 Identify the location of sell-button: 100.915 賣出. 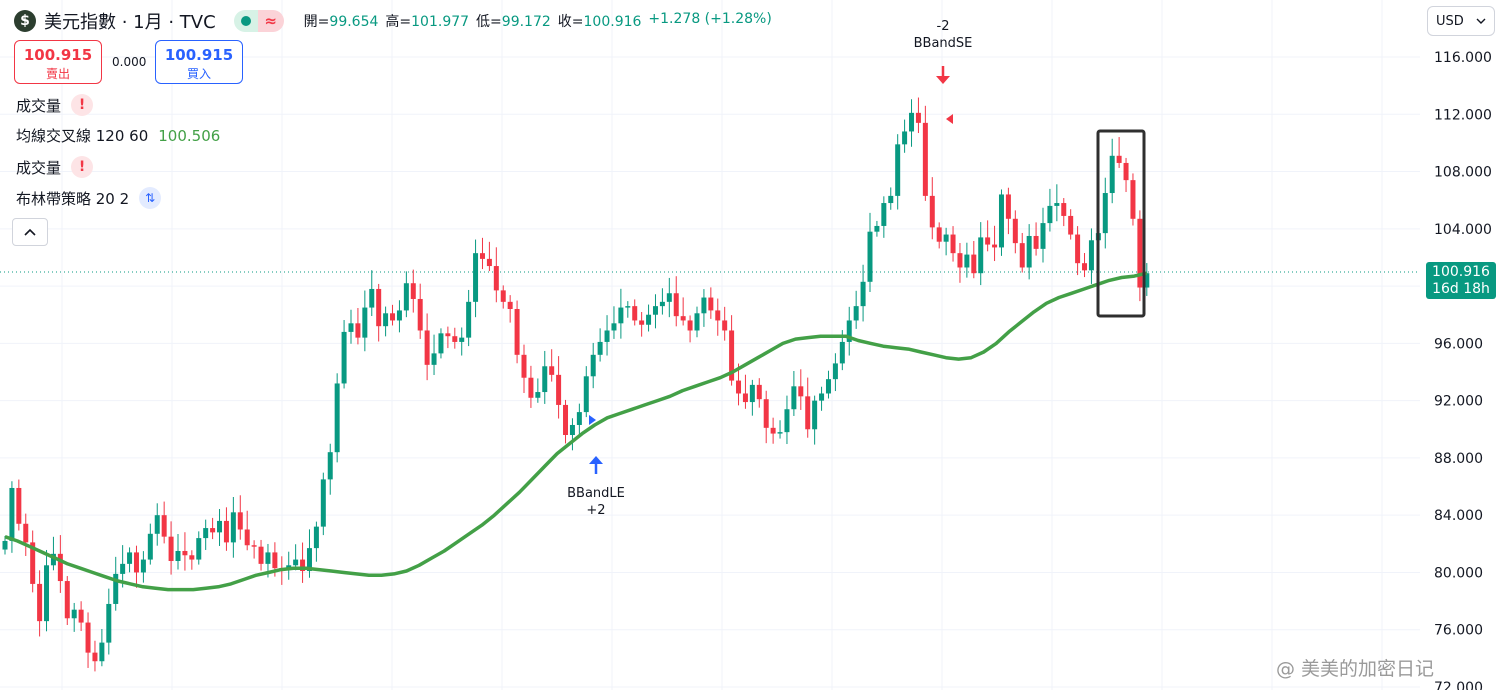
(58, 62).